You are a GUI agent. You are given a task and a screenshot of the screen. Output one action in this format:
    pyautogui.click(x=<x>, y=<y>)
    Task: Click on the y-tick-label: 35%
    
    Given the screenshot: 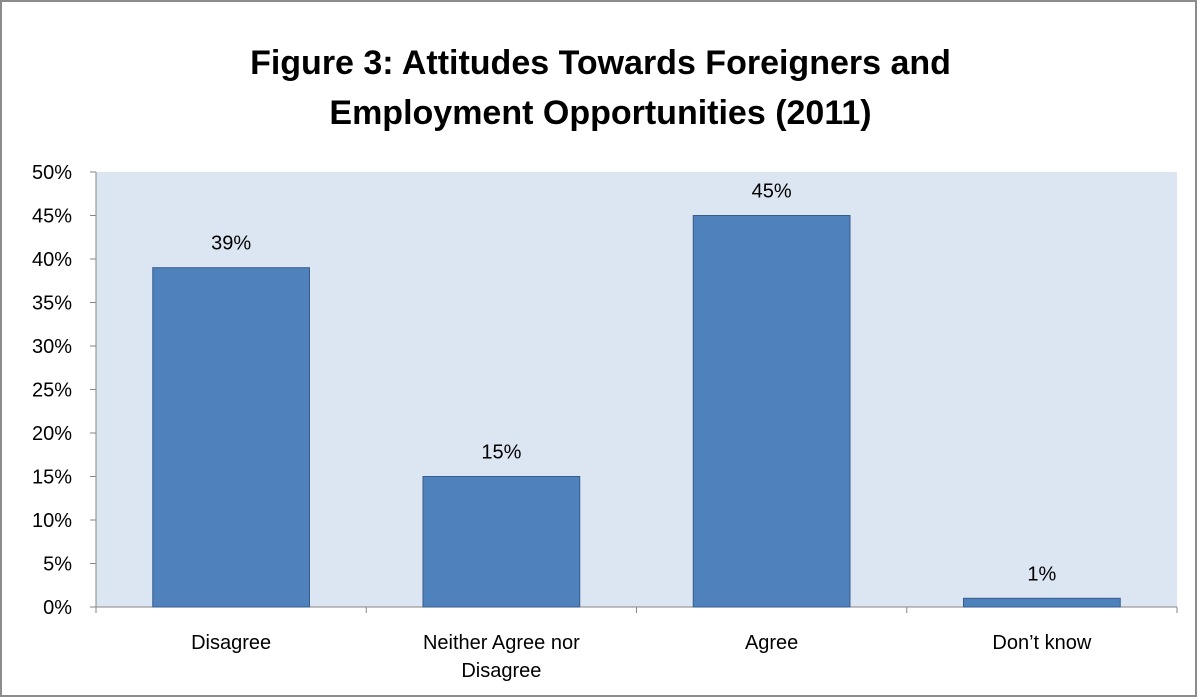 What is the action you would take?
    pyautogui.click(x=52, y=304)
    